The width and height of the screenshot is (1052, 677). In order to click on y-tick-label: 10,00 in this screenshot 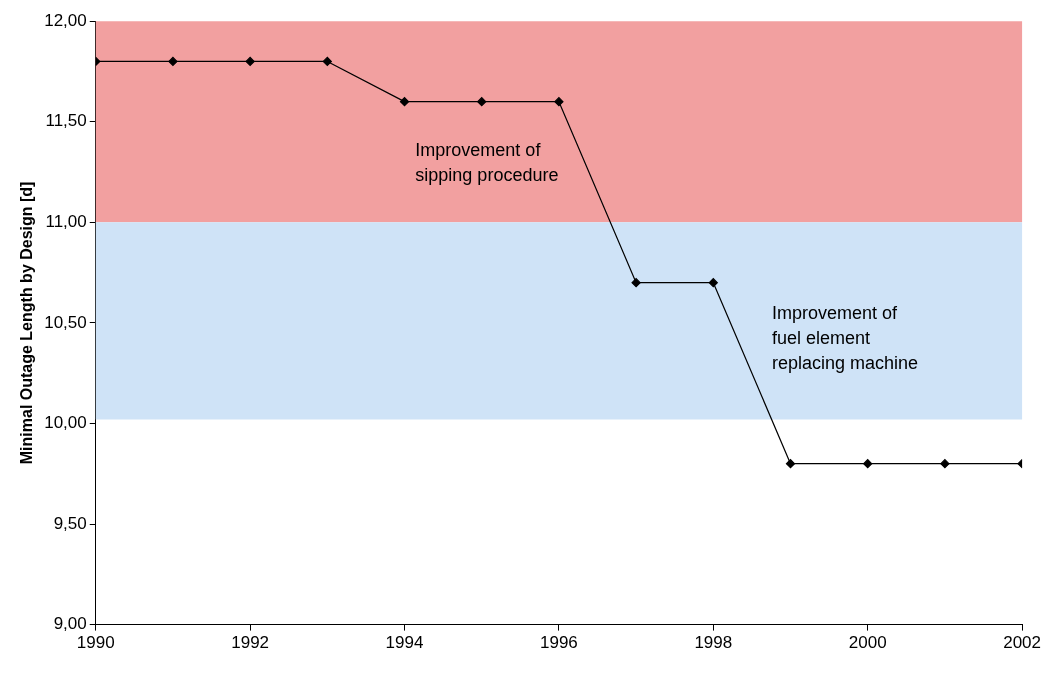, I will do `click(65, 423)`.